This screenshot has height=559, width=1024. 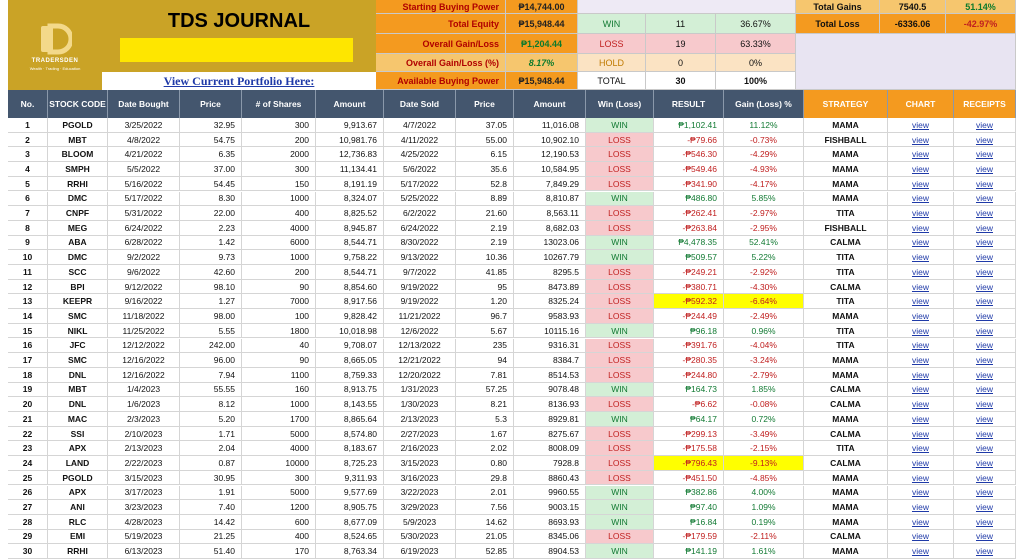 What do you see at coordinates (764, 551) in the screenshot?
I see `cell-col-gain-pct: 1.61%` at bounding box center [764, 551].